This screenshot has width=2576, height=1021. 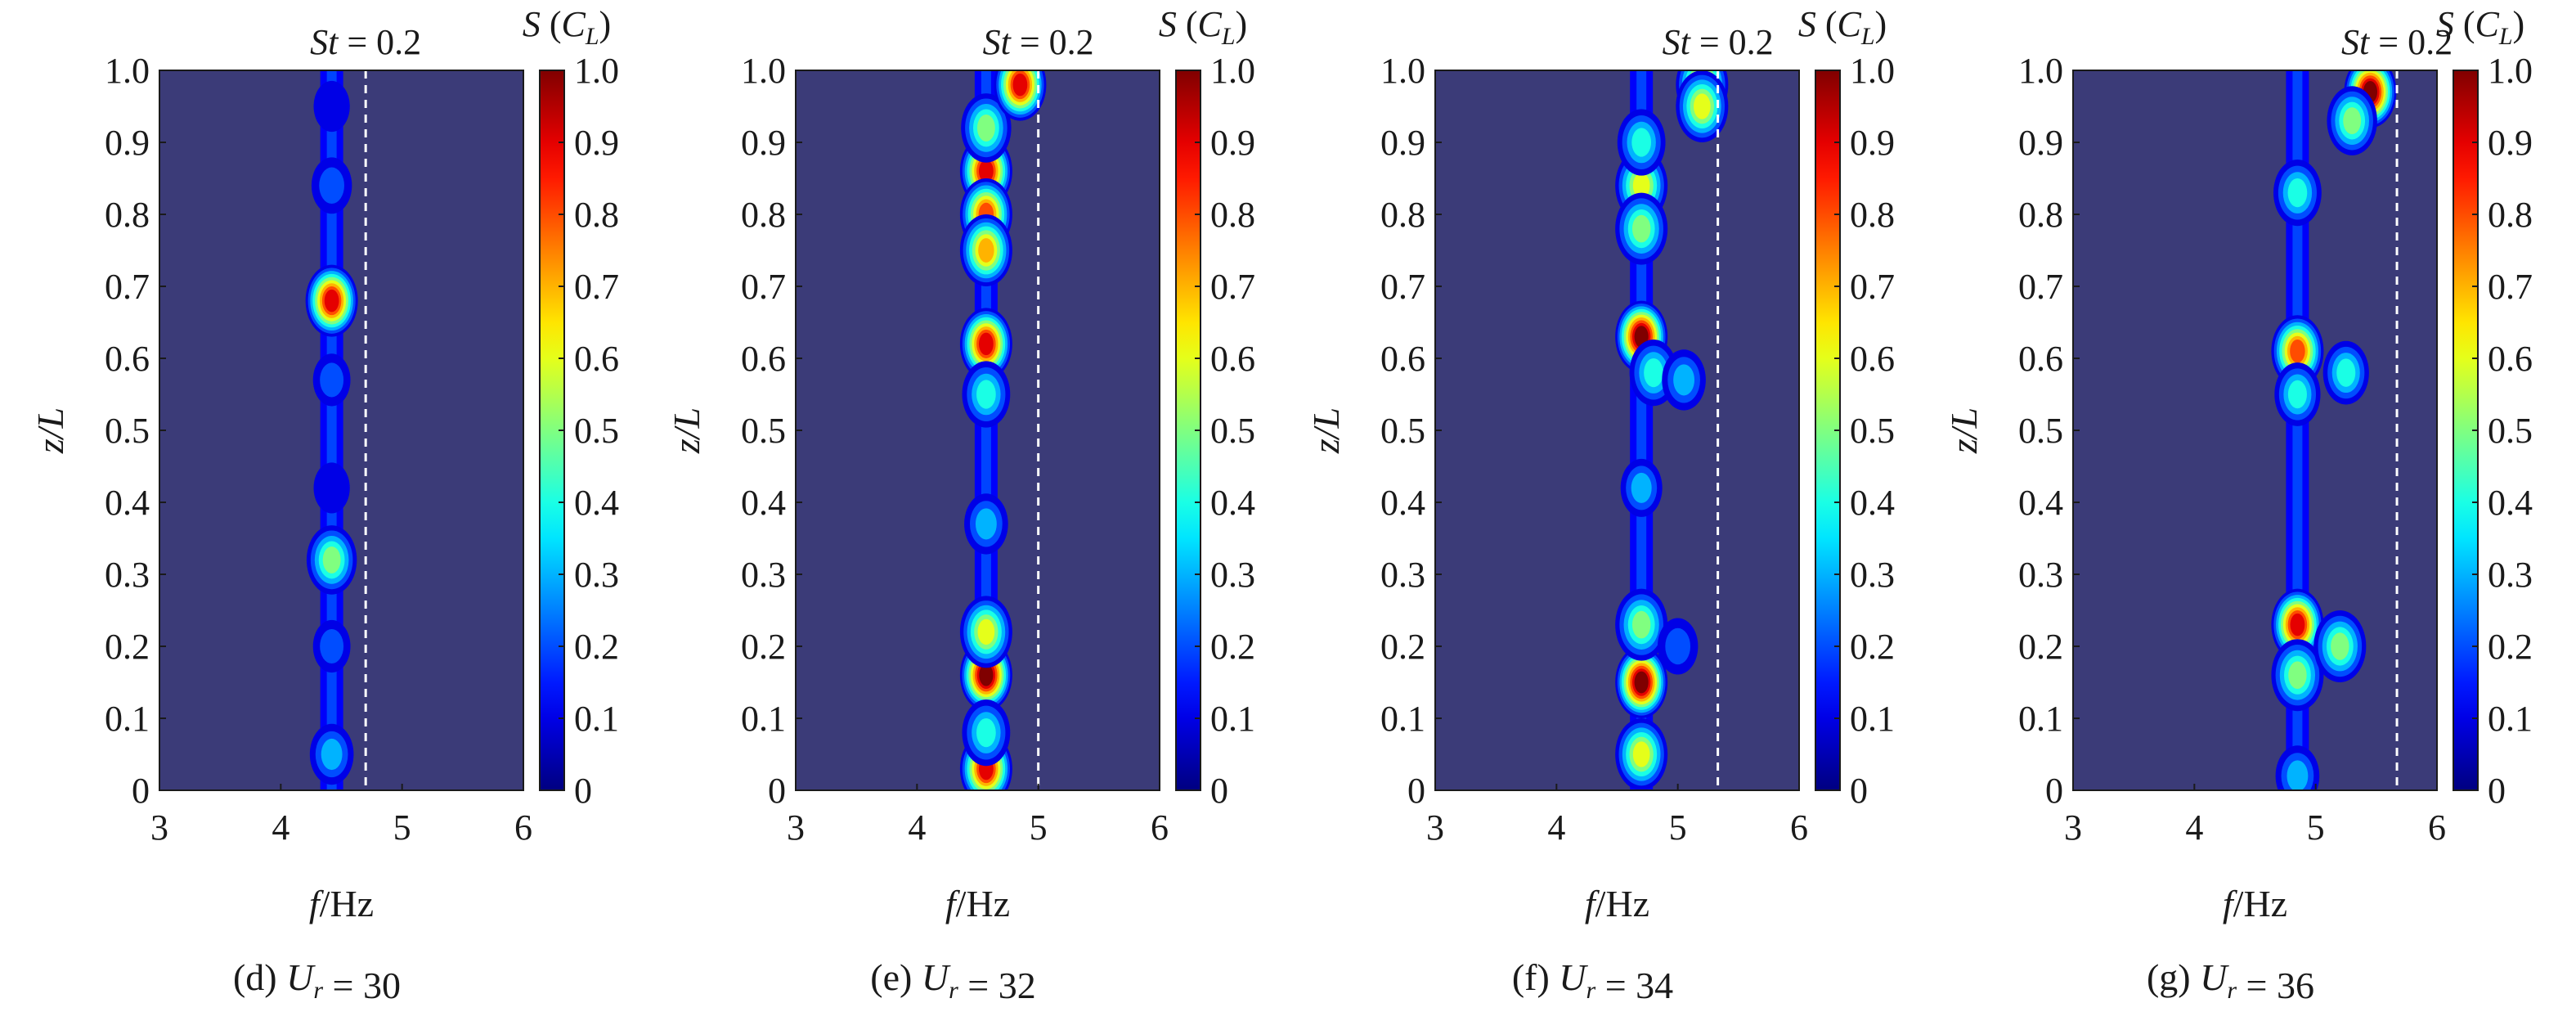 I want to click on panel-caption: (f) Ur = 34, so click(x=1592, y=981).